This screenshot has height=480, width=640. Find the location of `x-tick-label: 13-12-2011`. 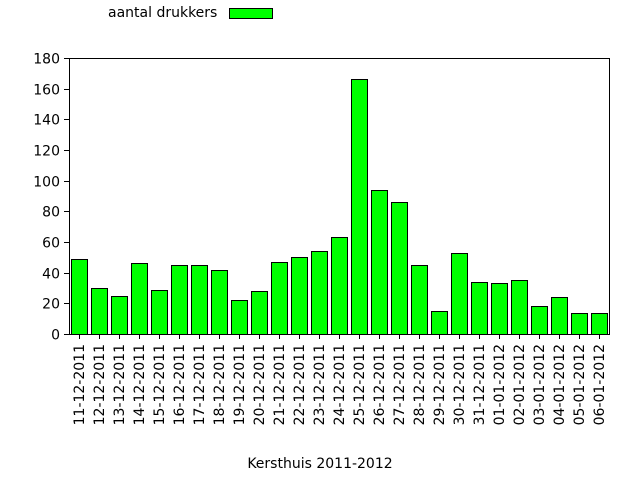

x-tick-label: 13-12-2011 is located at coordinates (120, 384).